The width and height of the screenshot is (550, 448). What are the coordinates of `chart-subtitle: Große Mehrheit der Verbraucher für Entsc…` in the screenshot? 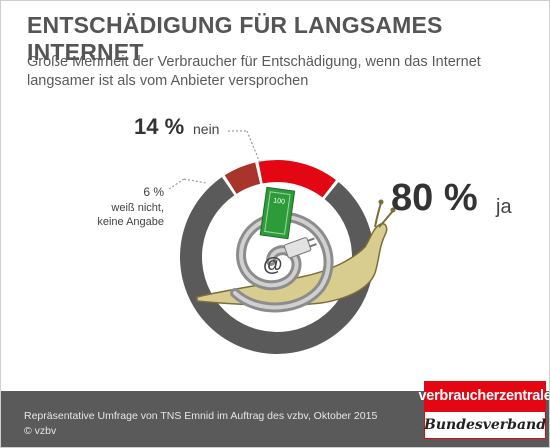 It's located at (254, 71).